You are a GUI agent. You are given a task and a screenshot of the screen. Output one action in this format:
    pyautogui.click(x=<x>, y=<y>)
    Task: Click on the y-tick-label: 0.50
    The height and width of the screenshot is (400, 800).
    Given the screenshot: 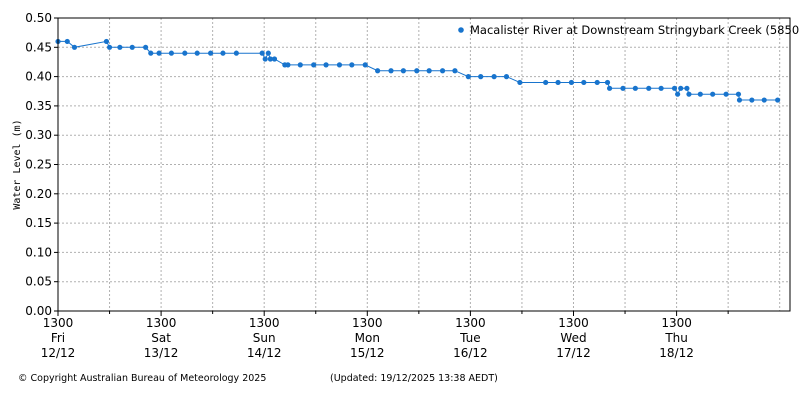 What is the action you would take?
    pyautogui.click(x=38, y=18)
    